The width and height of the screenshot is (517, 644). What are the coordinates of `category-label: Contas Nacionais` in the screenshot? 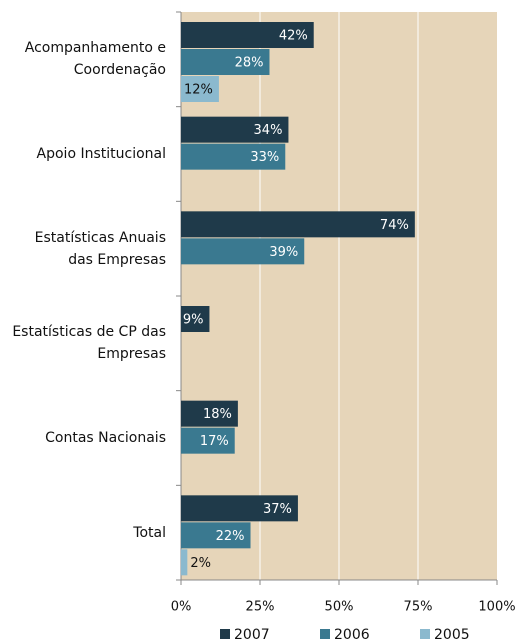 It's located at (105, 438).